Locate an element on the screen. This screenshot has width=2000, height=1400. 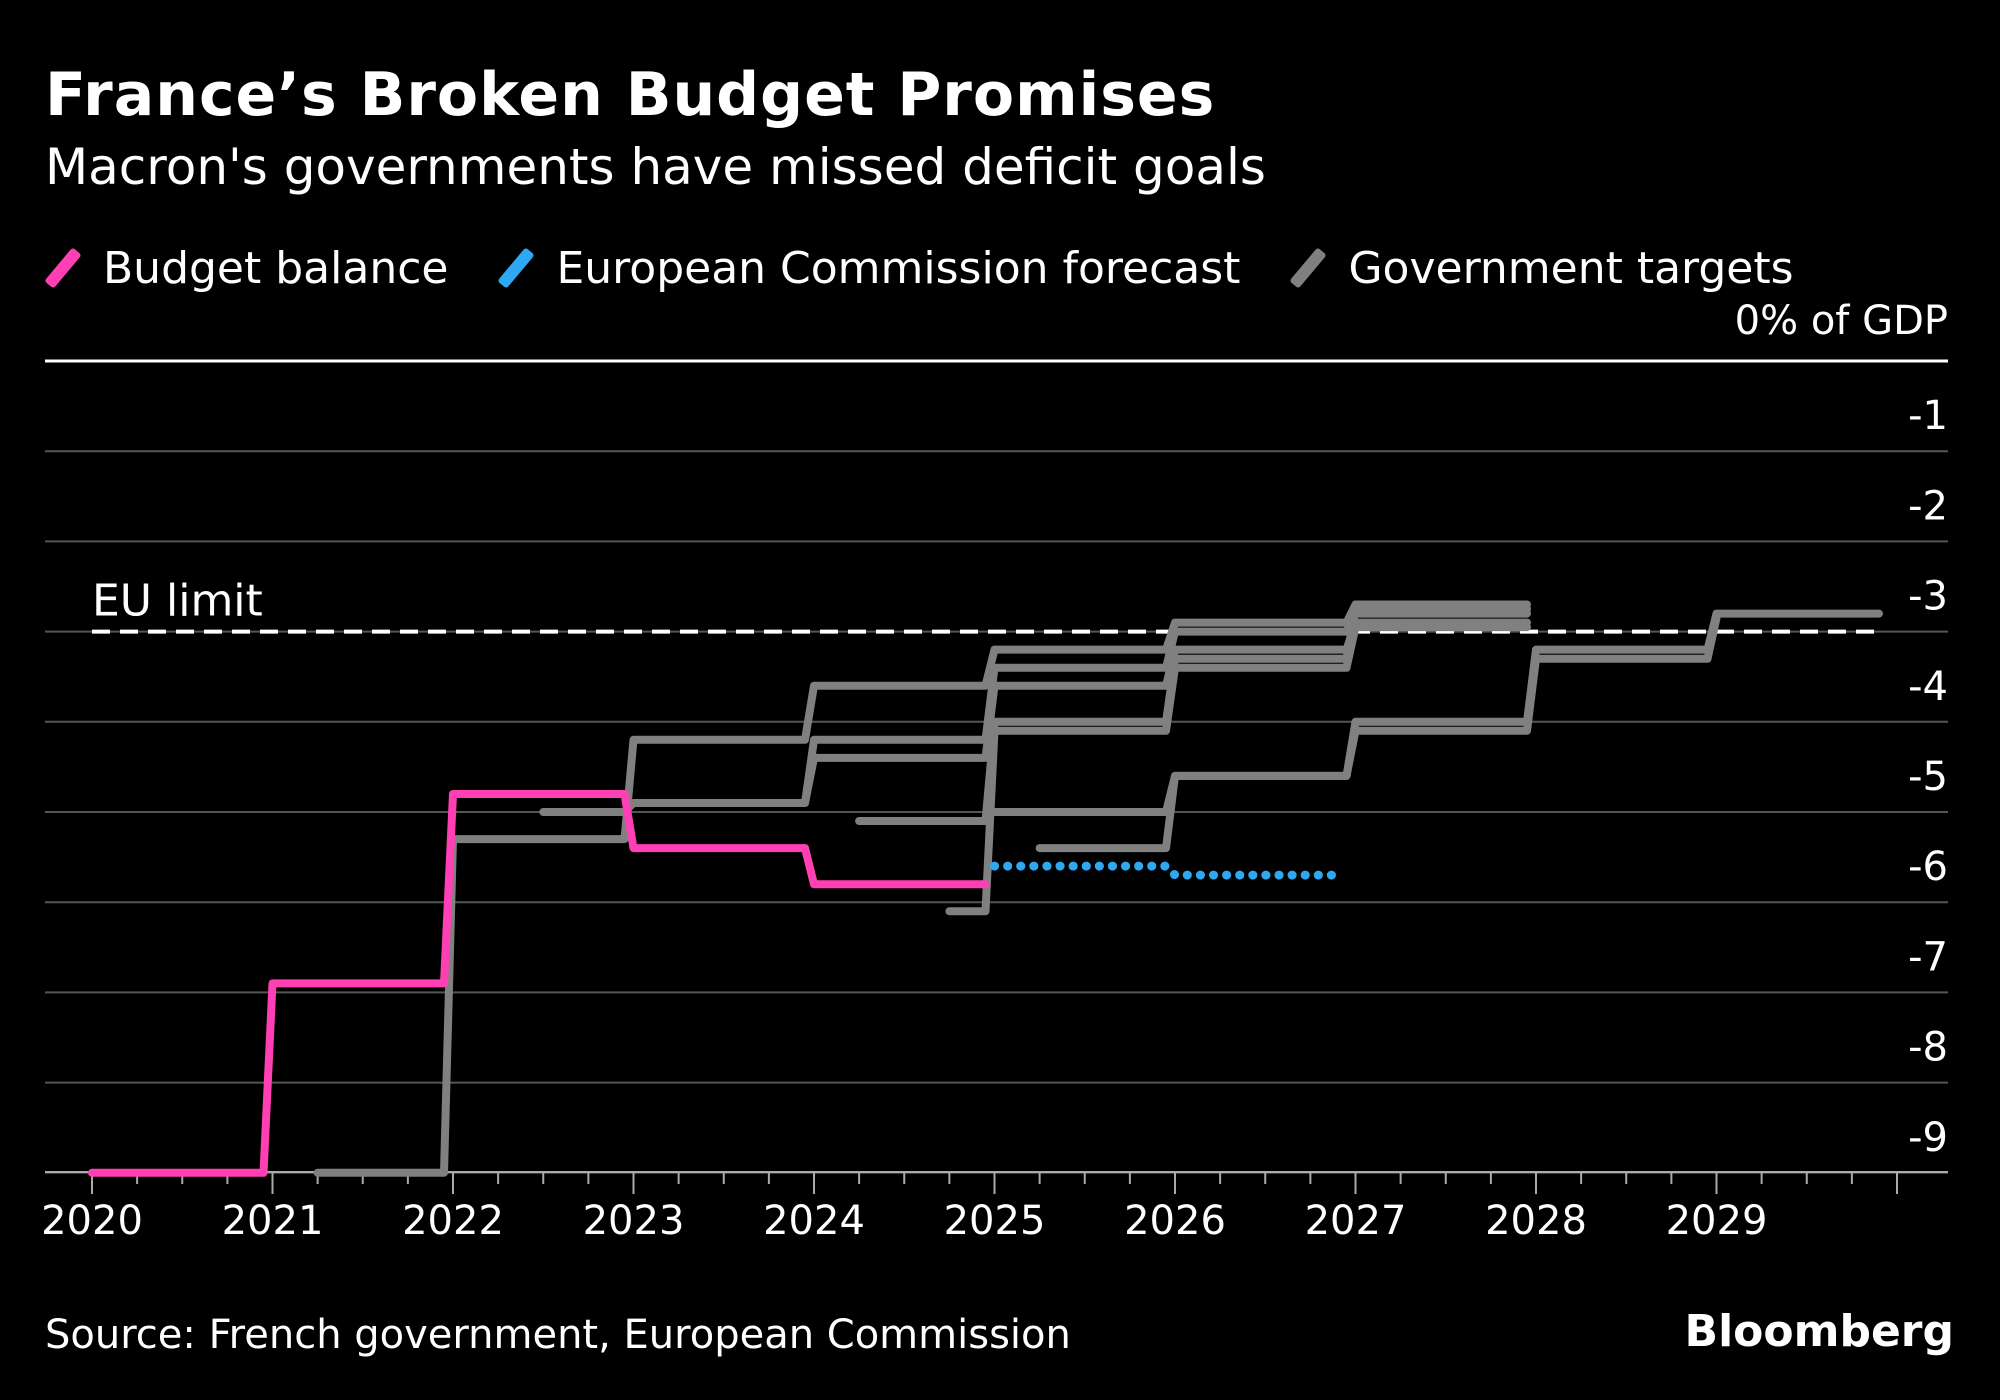
y-tick-label: -7 is located at coordinates (1928, 957).